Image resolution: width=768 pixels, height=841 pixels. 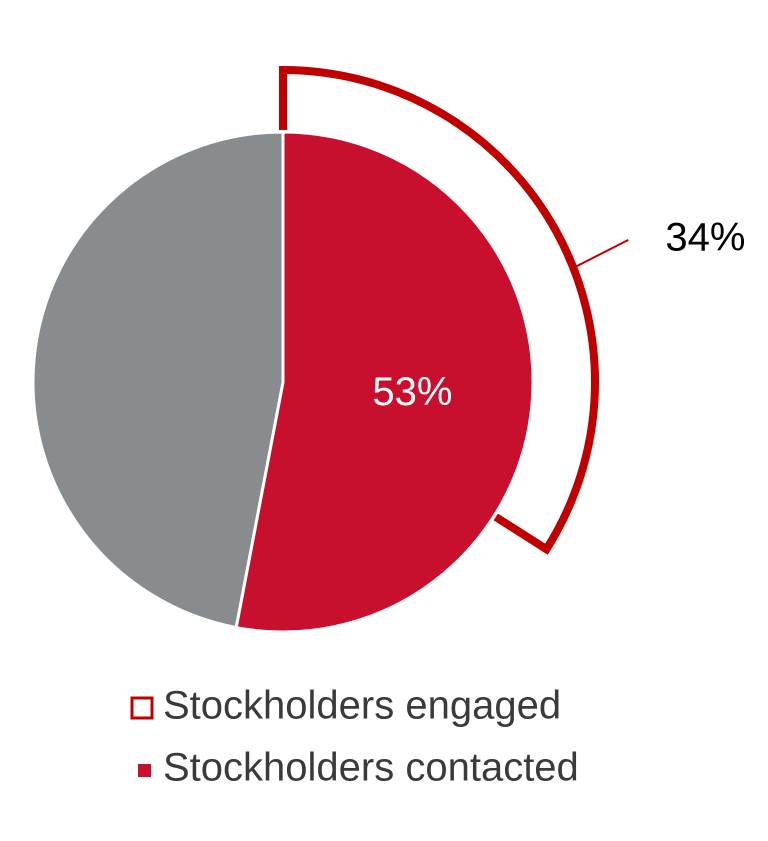 I want to click on leader-line, so click(x=600, y=253).